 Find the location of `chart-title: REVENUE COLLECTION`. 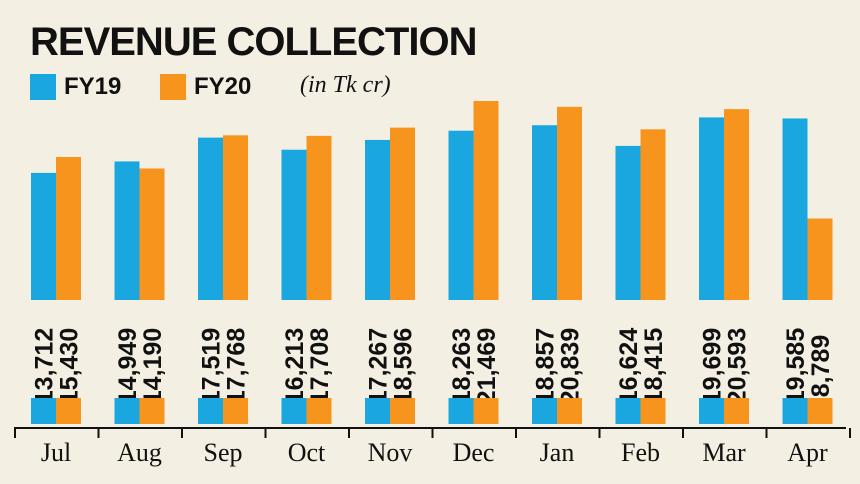

chart-title: REVENUE COLLECTION is located at coordinates (253, 42).